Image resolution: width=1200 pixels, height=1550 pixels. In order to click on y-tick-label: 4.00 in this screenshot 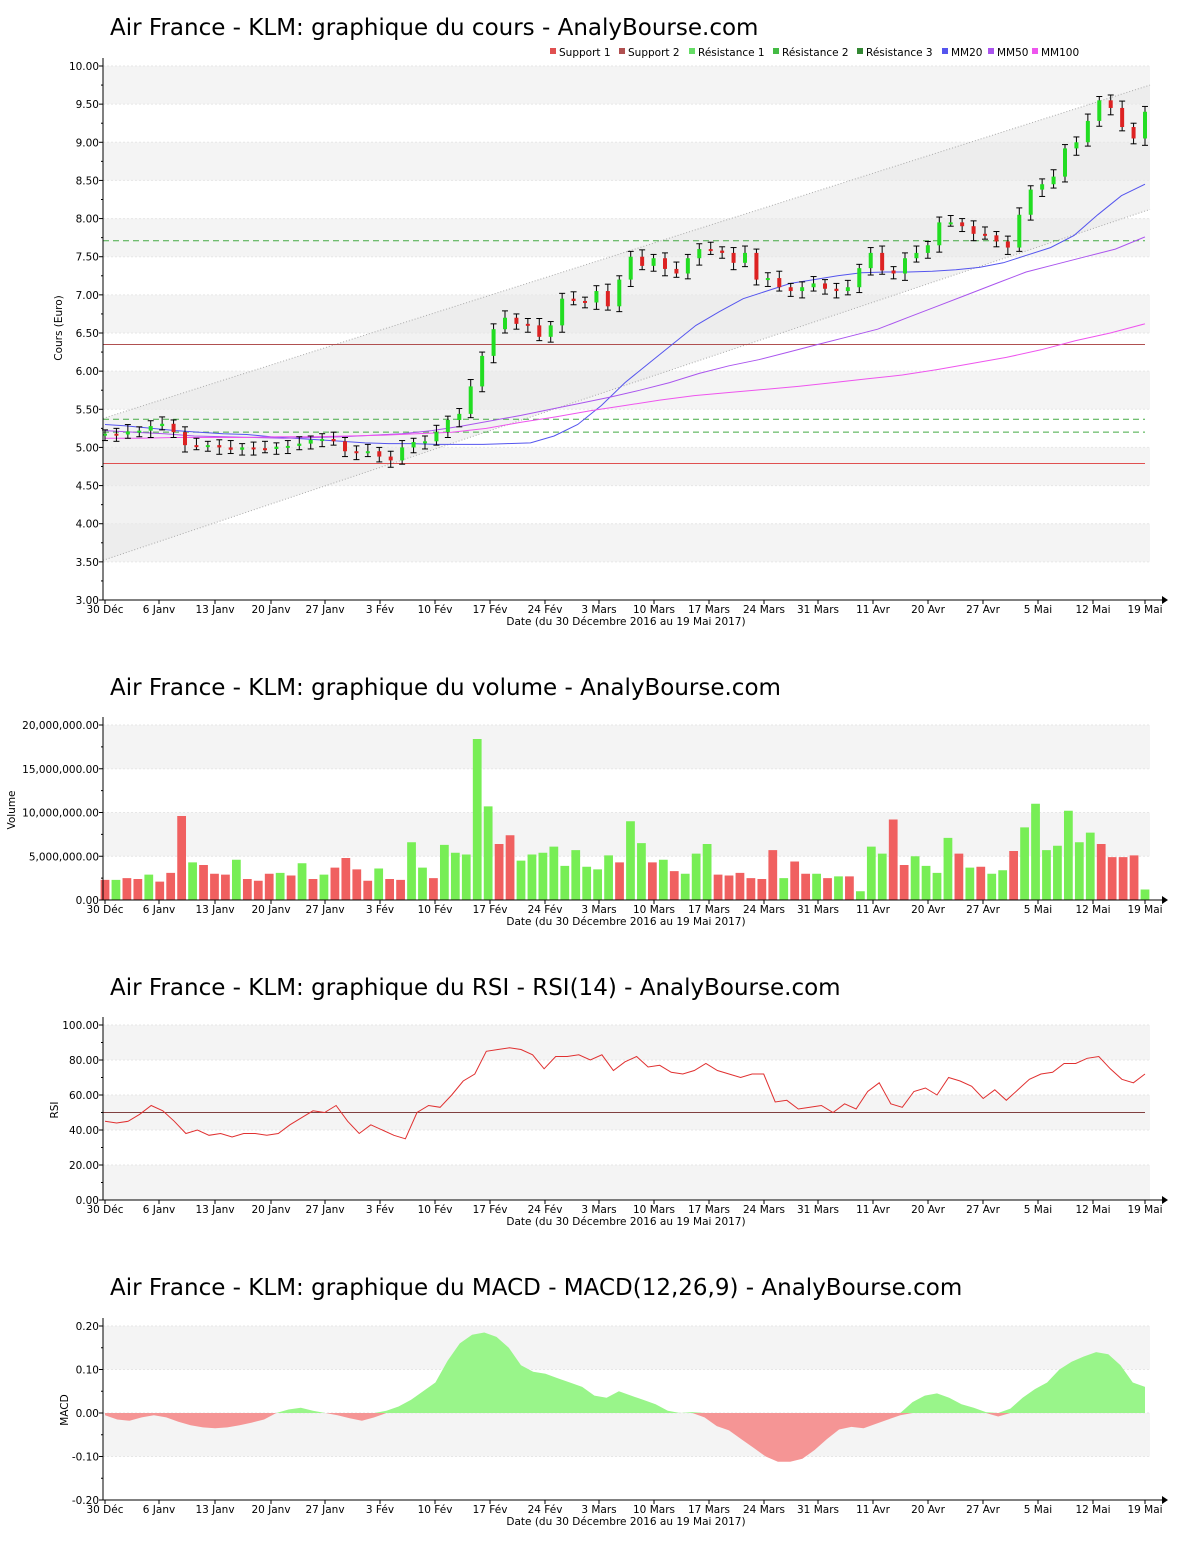, I will do `click(87, 525)`.